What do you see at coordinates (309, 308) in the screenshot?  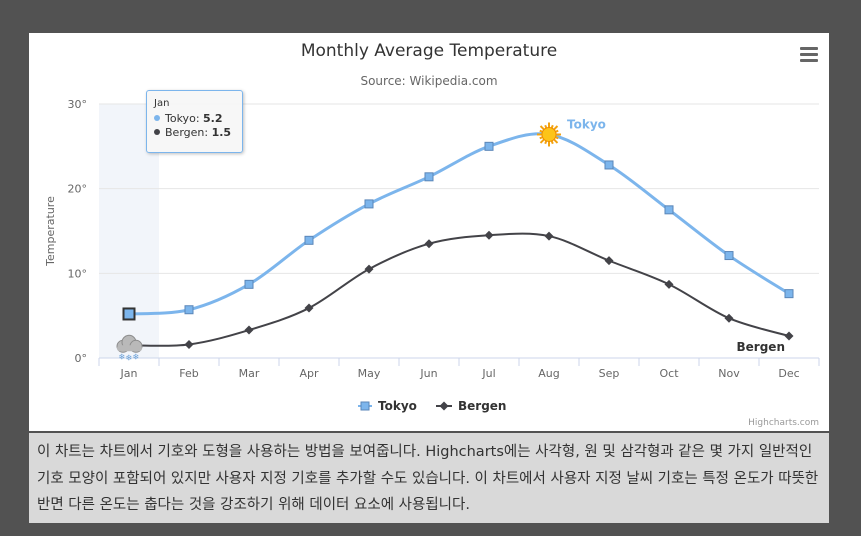 I see `bergen-point-apr` at bounding box center [309, 308].